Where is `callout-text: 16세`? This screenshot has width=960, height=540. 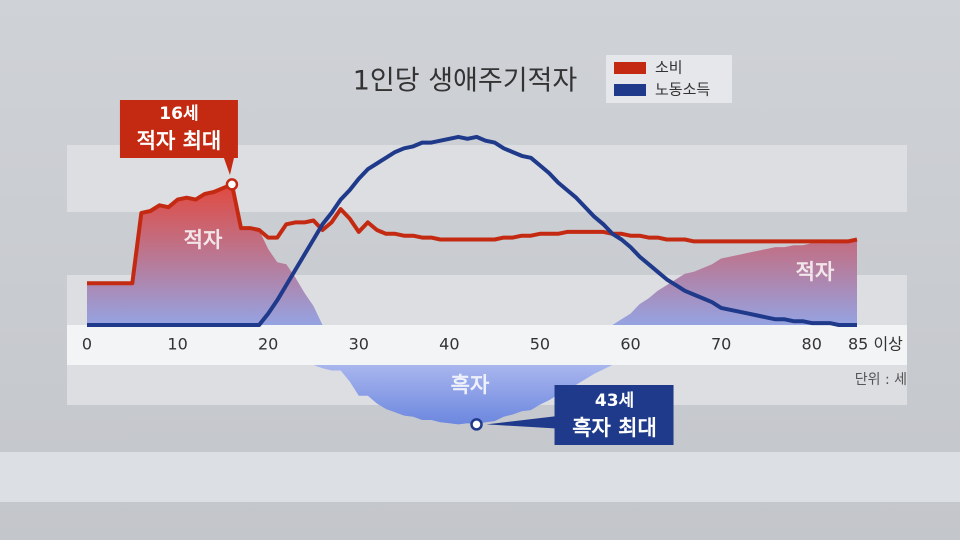
callout-text: 16세 is located at coordinates (178, 114).